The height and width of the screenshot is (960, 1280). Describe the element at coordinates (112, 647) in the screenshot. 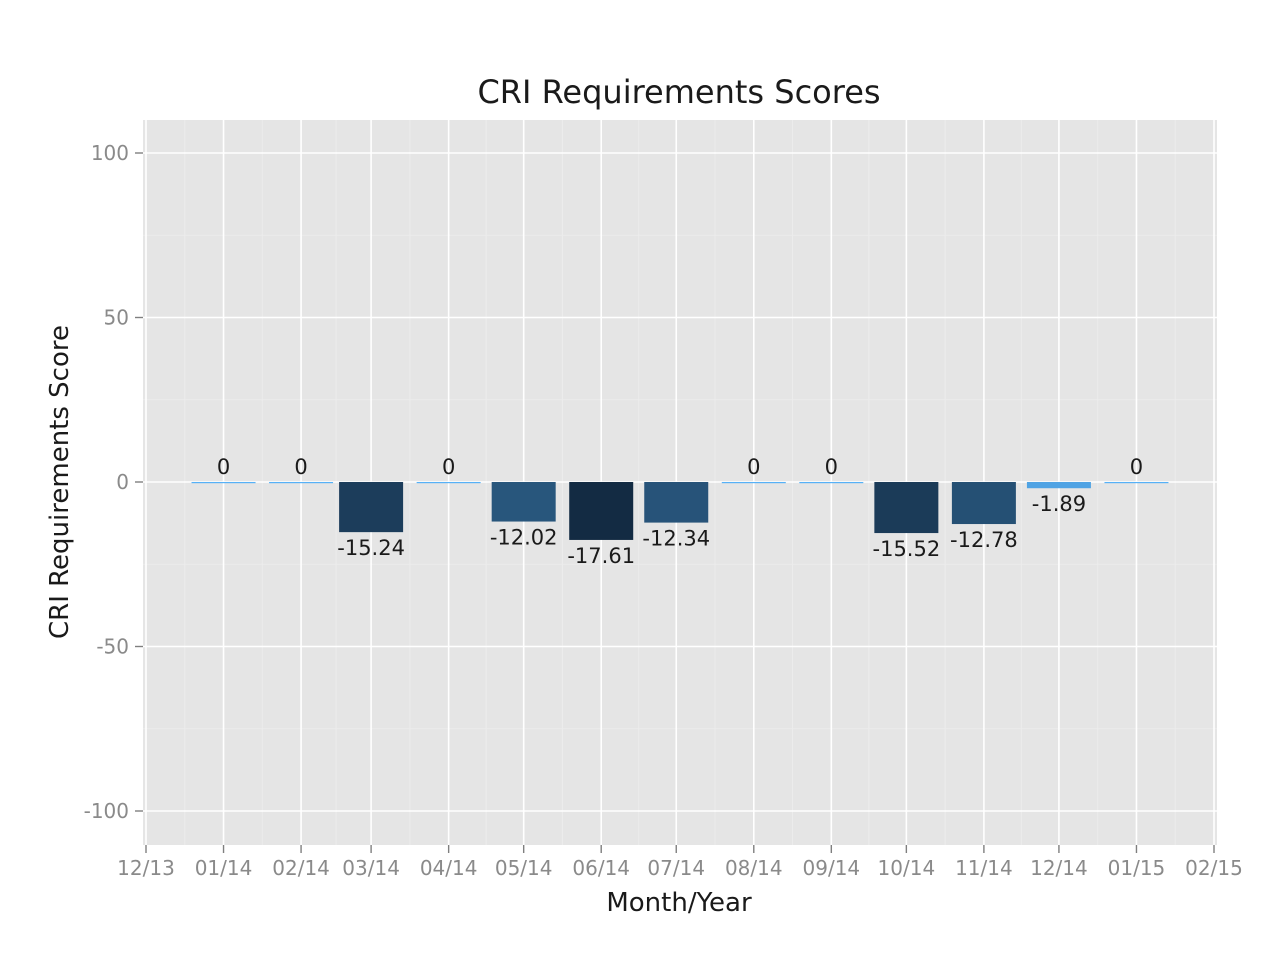

I see `y-tick-label: -50` at that location.